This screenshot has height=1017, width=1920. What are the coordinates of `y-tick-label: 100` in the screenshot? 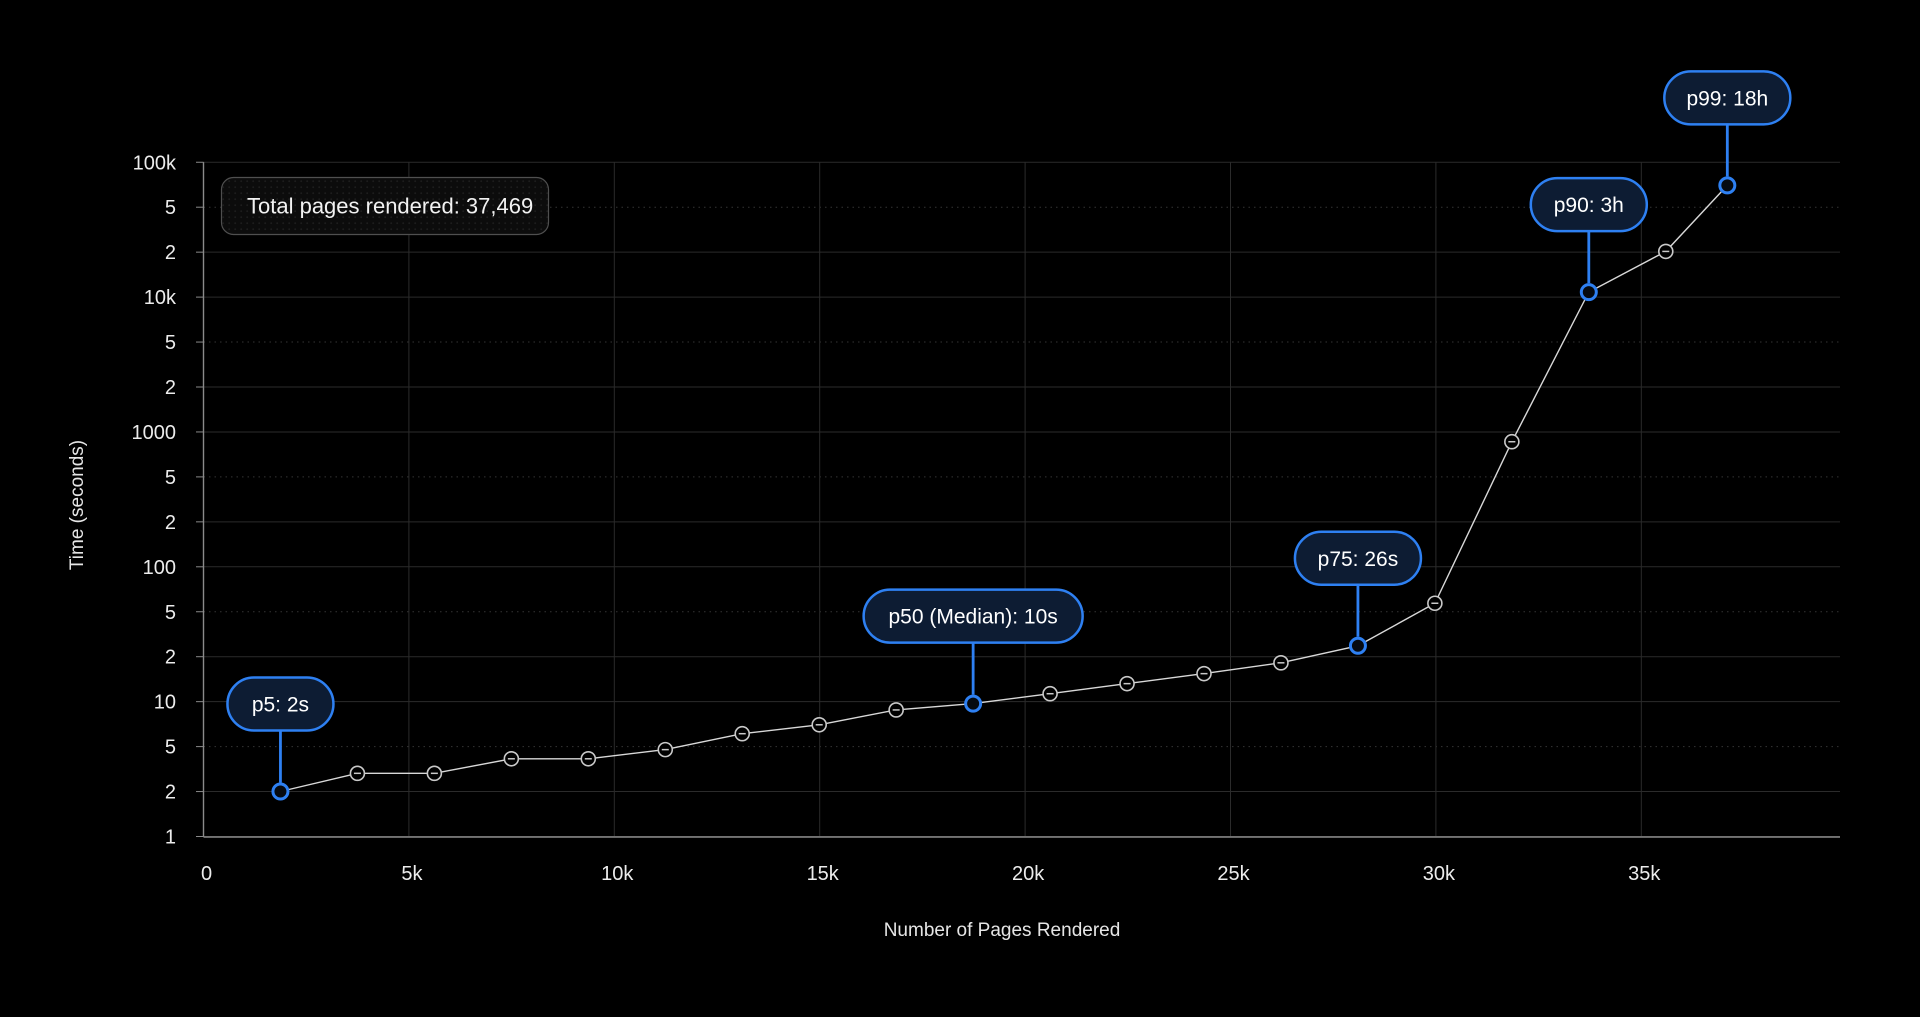 It's located at (159, 568).